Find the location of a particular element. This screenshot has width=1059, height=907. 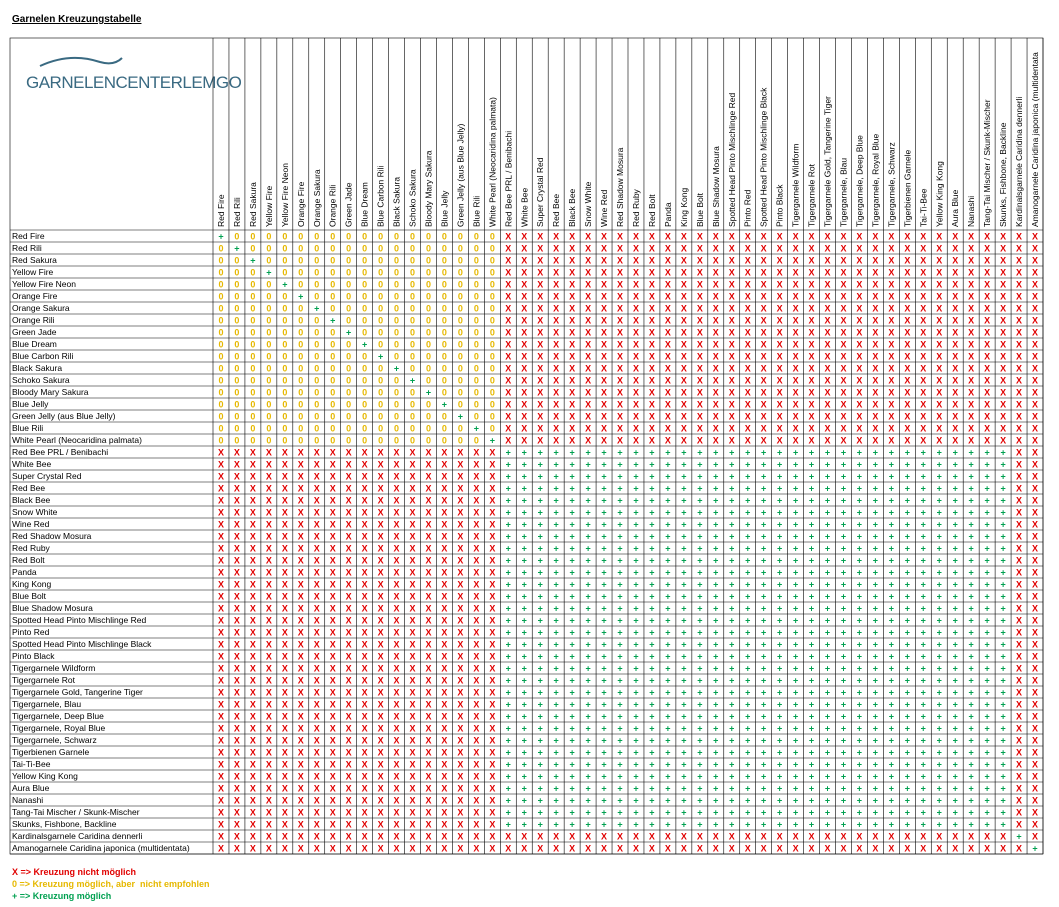

row-header: Tigergarnele, Schwarz is located at coordinates (54, 740).